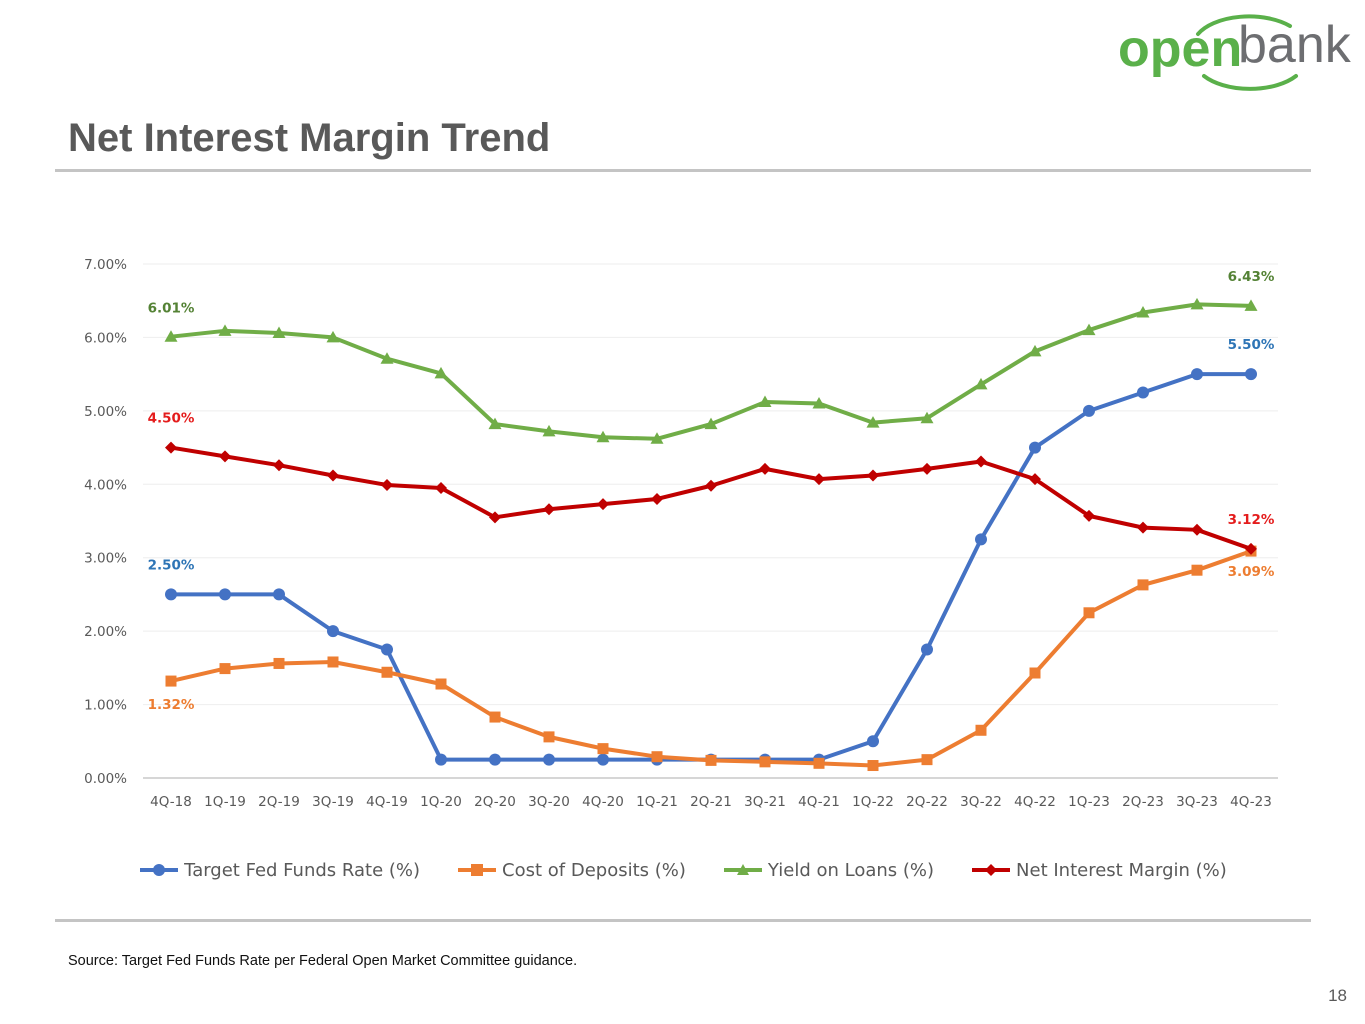 This screenshot has height=1024, width=1365. I want to click on x-tick-label: 2Q-19, so click(279, 802).